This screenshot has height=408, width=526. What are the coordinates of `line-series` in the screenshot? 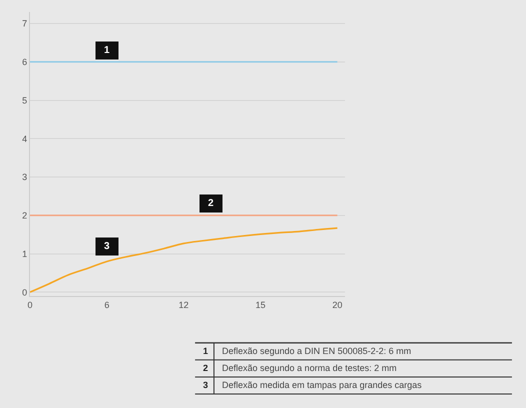 It's located at (184, 260).